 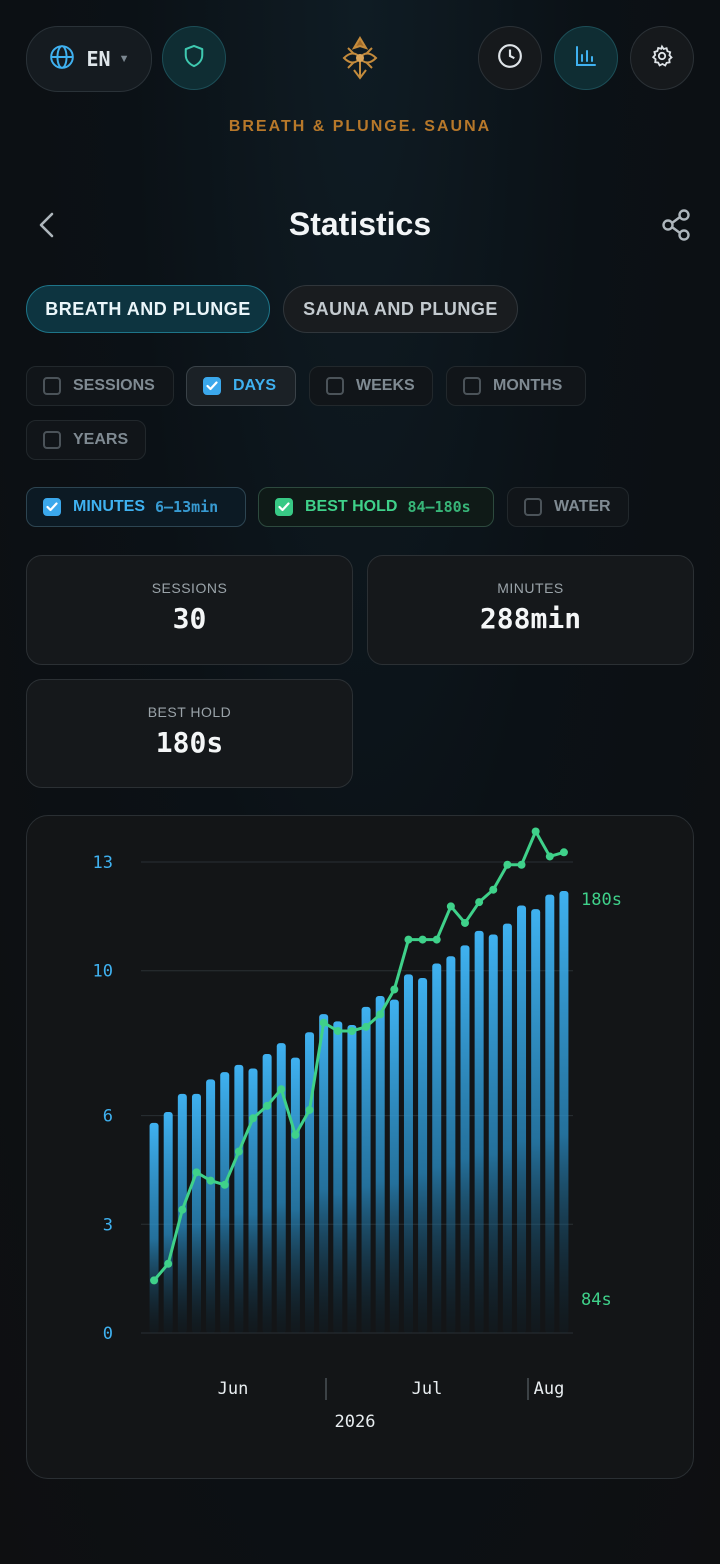 What do you see at coordinates (427, 1389) in the screenshot?
I see `x-month-label: Jul` at bounding box center [427, 1389].